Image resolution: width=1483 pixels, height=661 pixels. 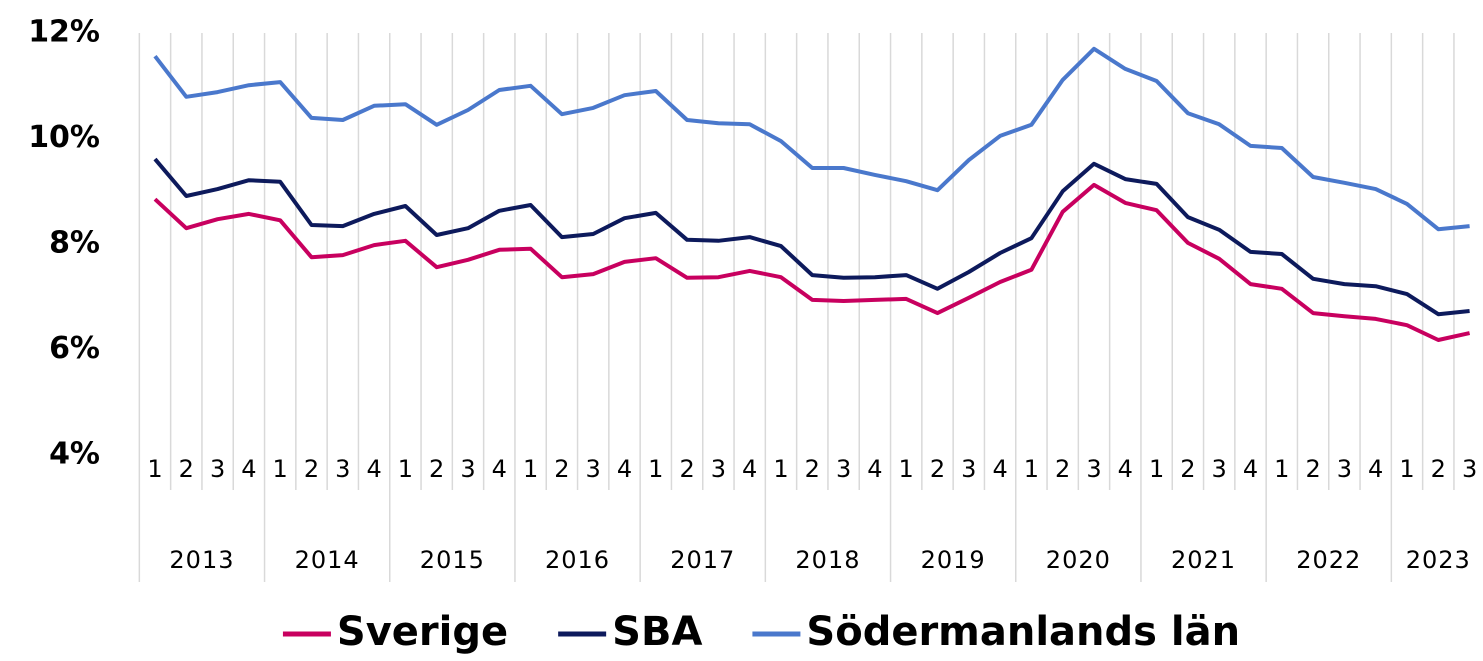 I want to click on y-tick-label: 10%, so click(x=64, y=137).